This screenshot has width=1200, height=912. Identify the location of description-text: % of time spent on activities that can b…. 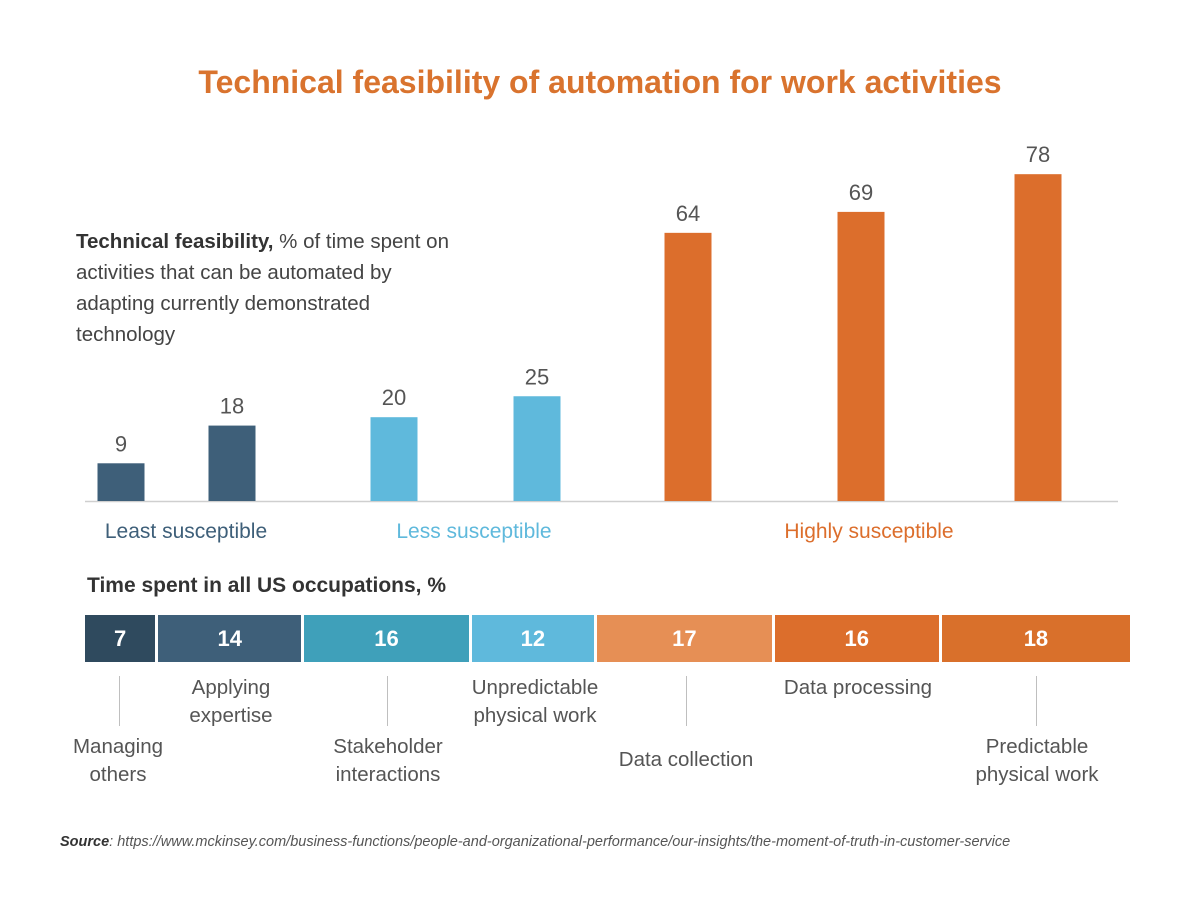
(262, 288).